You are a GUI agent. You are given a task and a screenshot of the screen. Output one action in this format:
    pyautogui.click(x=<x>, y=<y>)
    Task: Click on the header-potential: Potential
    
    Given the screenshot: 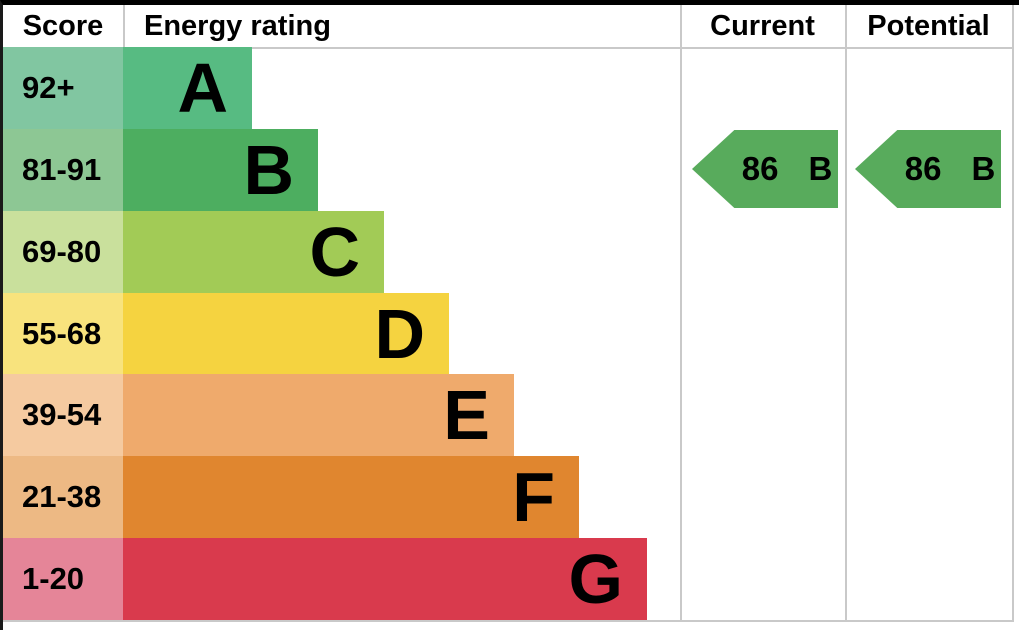 What is the action you would take?
    pyautogui.click(x=928, y=26)
    